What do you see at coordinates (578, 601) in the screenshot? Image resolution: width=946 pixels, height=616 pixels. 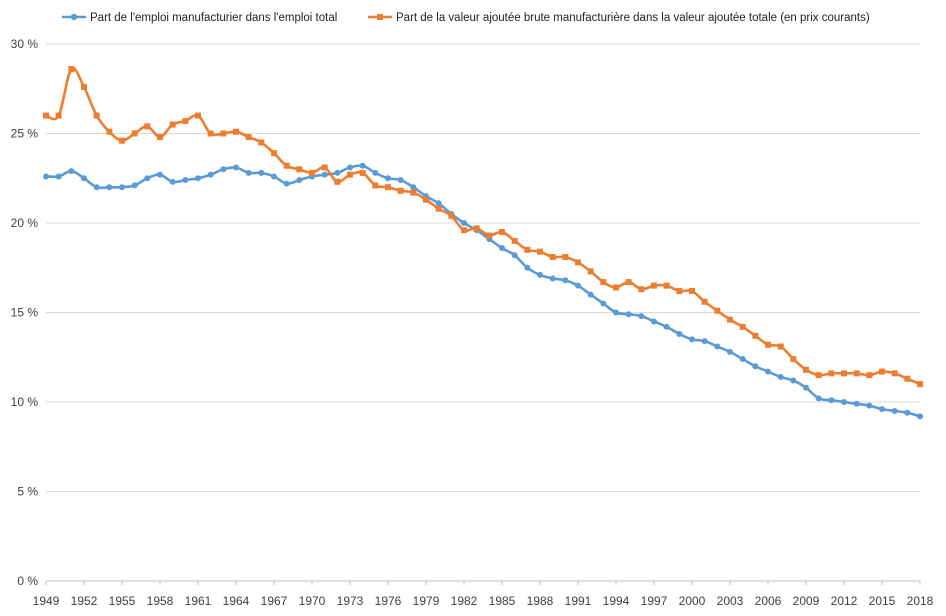 I see `x-tick-label: 1991` at bounding box center [578, 601].